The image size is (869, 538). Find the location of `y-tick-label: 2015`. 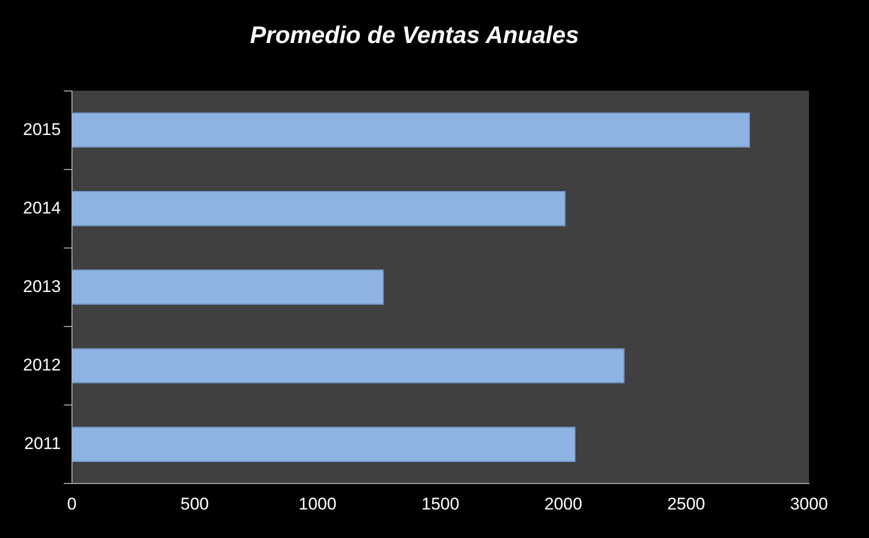

y-tick-label: 2015 is located at coordinates (41, 129).